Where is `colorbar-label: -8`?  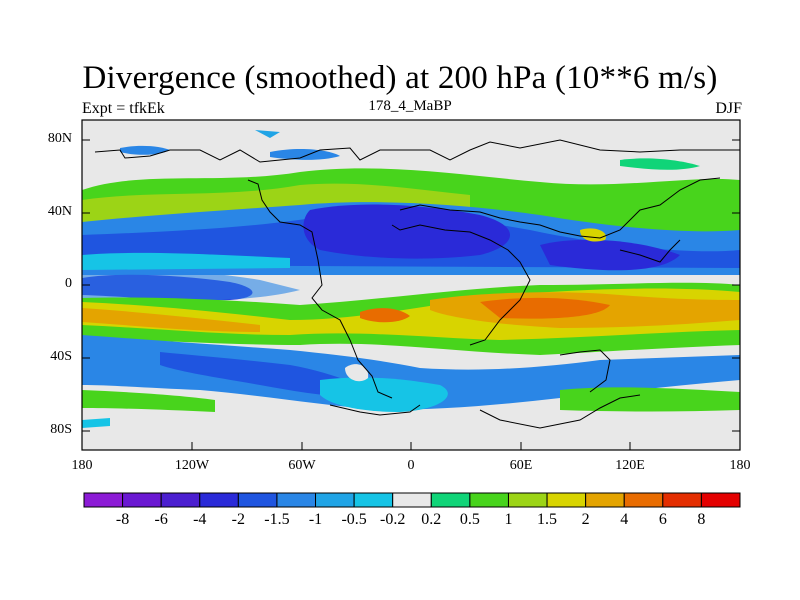
colorbar-label: -8 is located at coordinates (122, 519).